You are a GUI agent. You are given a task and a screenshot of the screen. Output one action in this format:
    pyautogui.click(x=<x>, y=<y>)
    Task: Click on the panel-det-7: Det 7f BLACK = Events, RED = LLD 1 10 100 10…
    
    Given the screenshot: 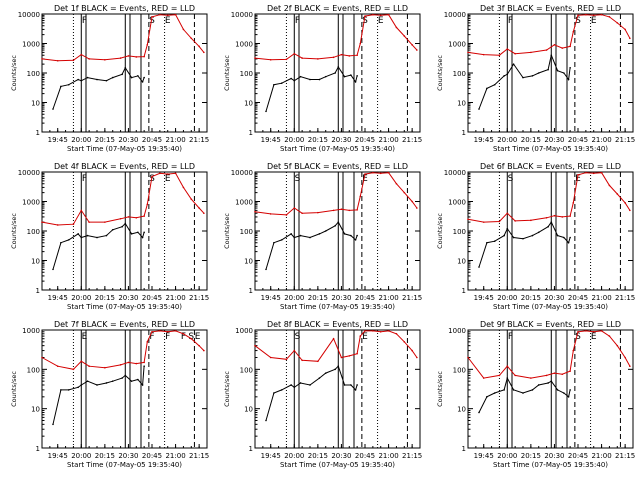 What is the action you would take?
    pyautogui.click(x=109, y=394)
    